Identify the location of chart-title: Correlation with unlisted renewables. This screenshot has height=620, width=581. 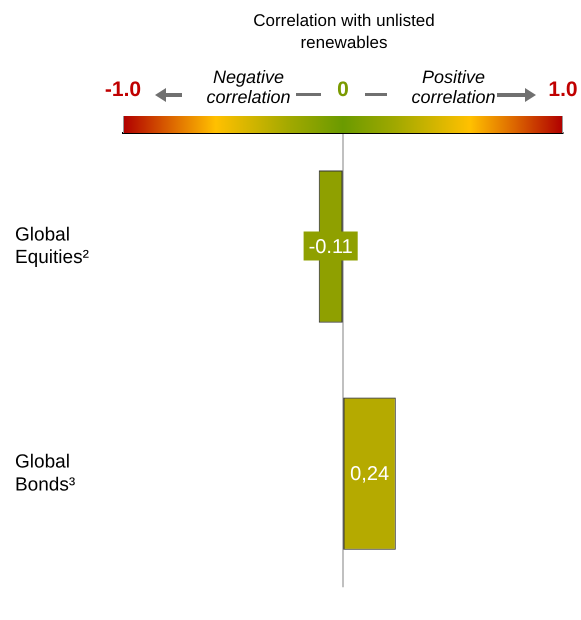
(344, 32).